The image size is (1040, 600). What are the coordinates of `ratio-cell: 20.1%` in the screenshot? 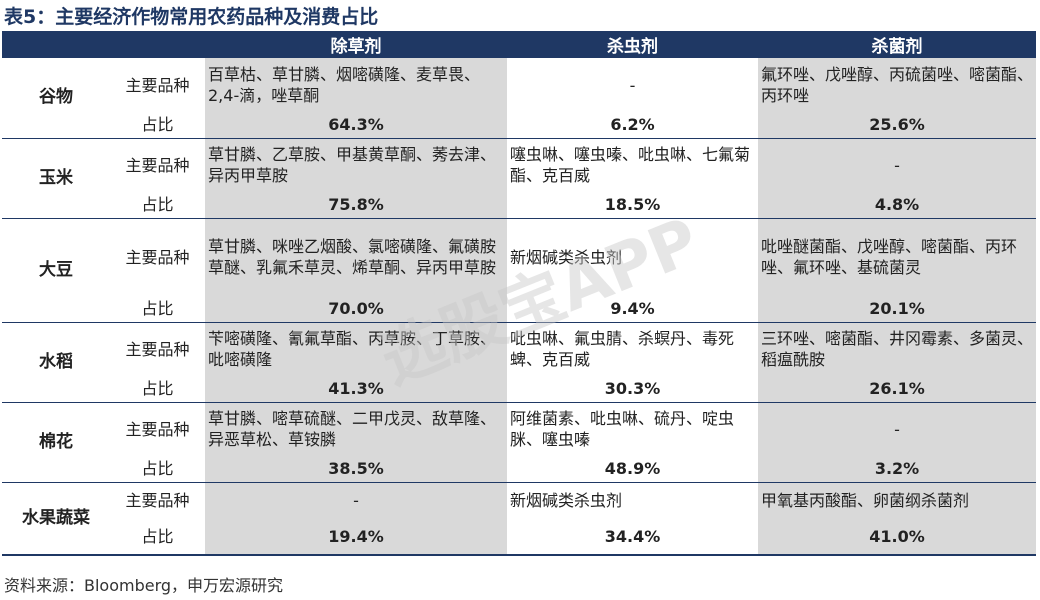 It's located at (897, 309).